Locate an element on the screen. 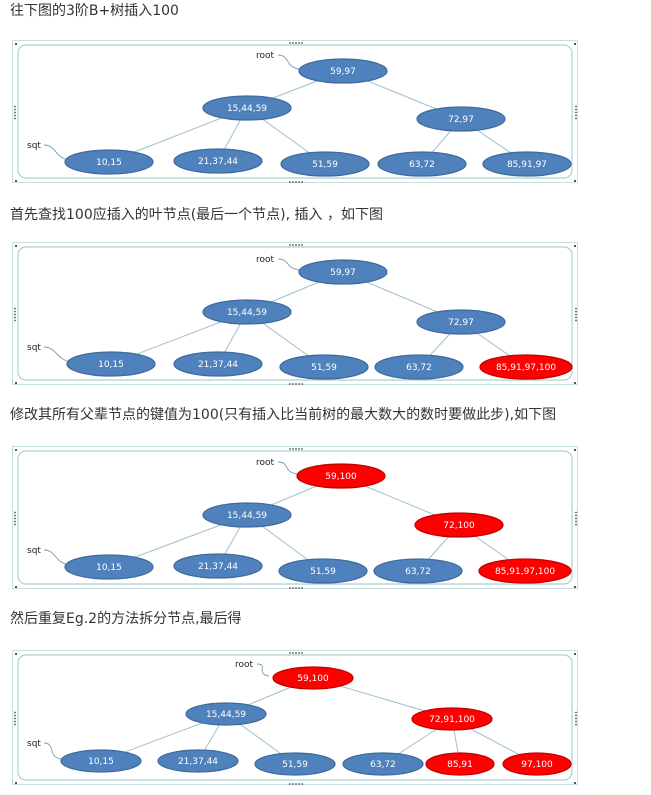 This screenshot has height=795, width=651. tree-node-leaf5: 85,91,97,100 is located at coordinates (526, 367).